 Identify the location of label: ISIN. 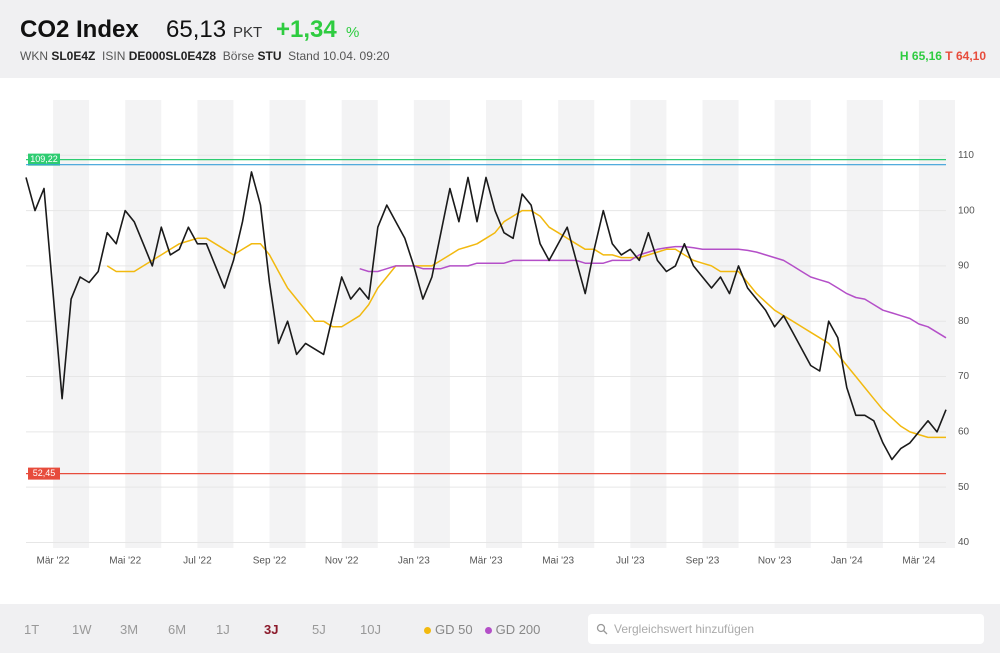
(114, 56).